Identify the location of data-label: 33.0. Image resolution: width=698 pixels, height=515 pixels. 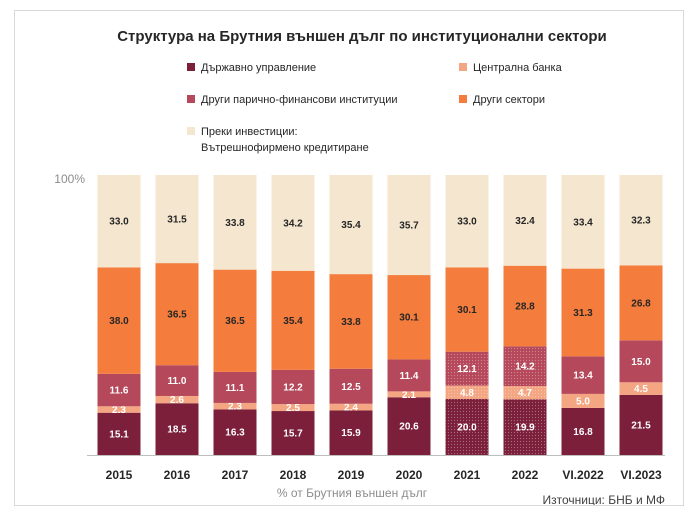
(467, 222).